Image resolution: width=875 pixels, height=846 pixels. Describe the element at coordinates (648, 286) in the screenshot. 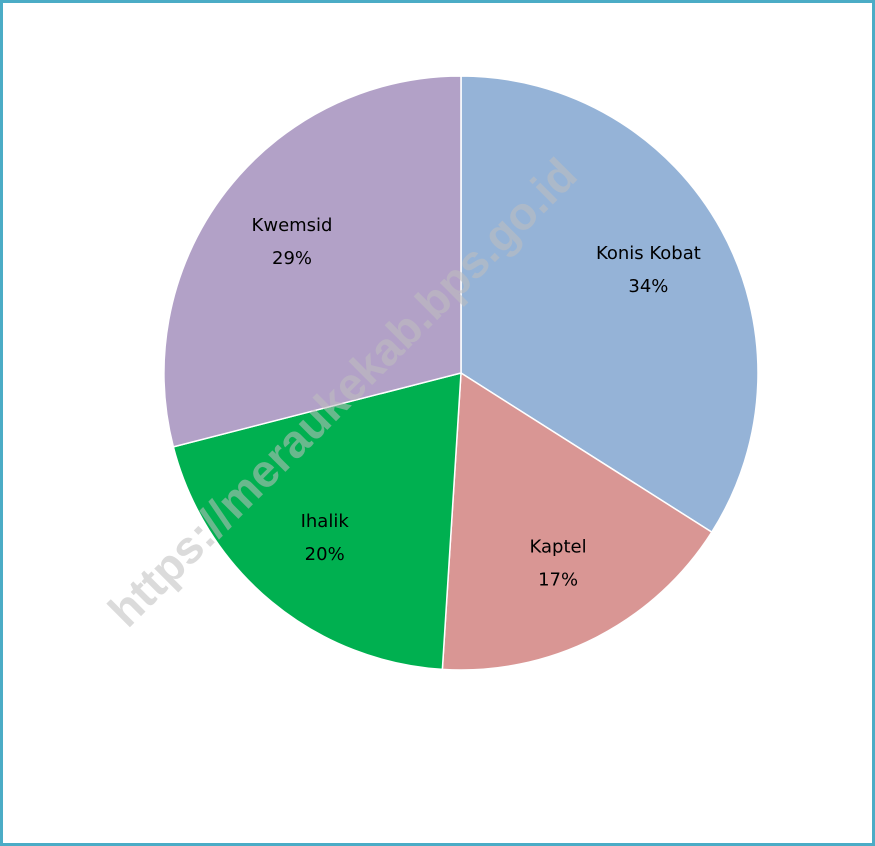

I see `slice-value: 34%` at that location.